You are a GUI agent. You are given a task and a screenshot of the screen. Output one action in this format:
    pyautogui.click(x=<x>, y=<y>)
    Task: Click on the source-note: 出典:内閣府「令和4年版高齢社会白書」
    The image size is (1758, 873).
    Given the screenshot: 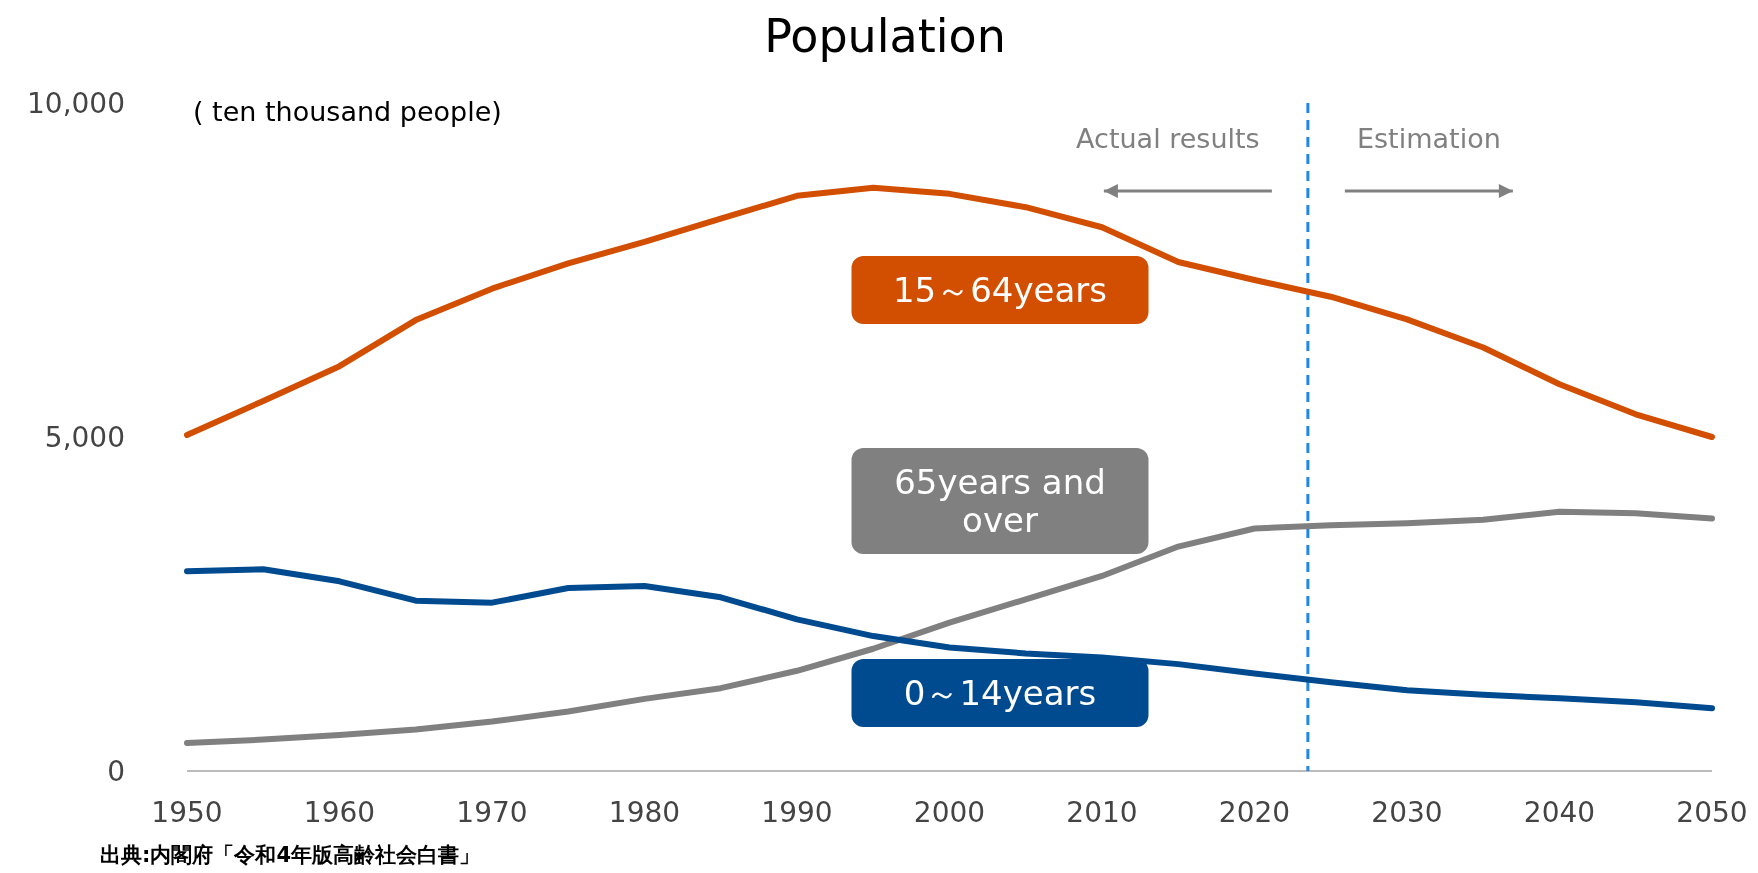 What is the action you would take?
    pyautogui.click(x=290, y=855)
    